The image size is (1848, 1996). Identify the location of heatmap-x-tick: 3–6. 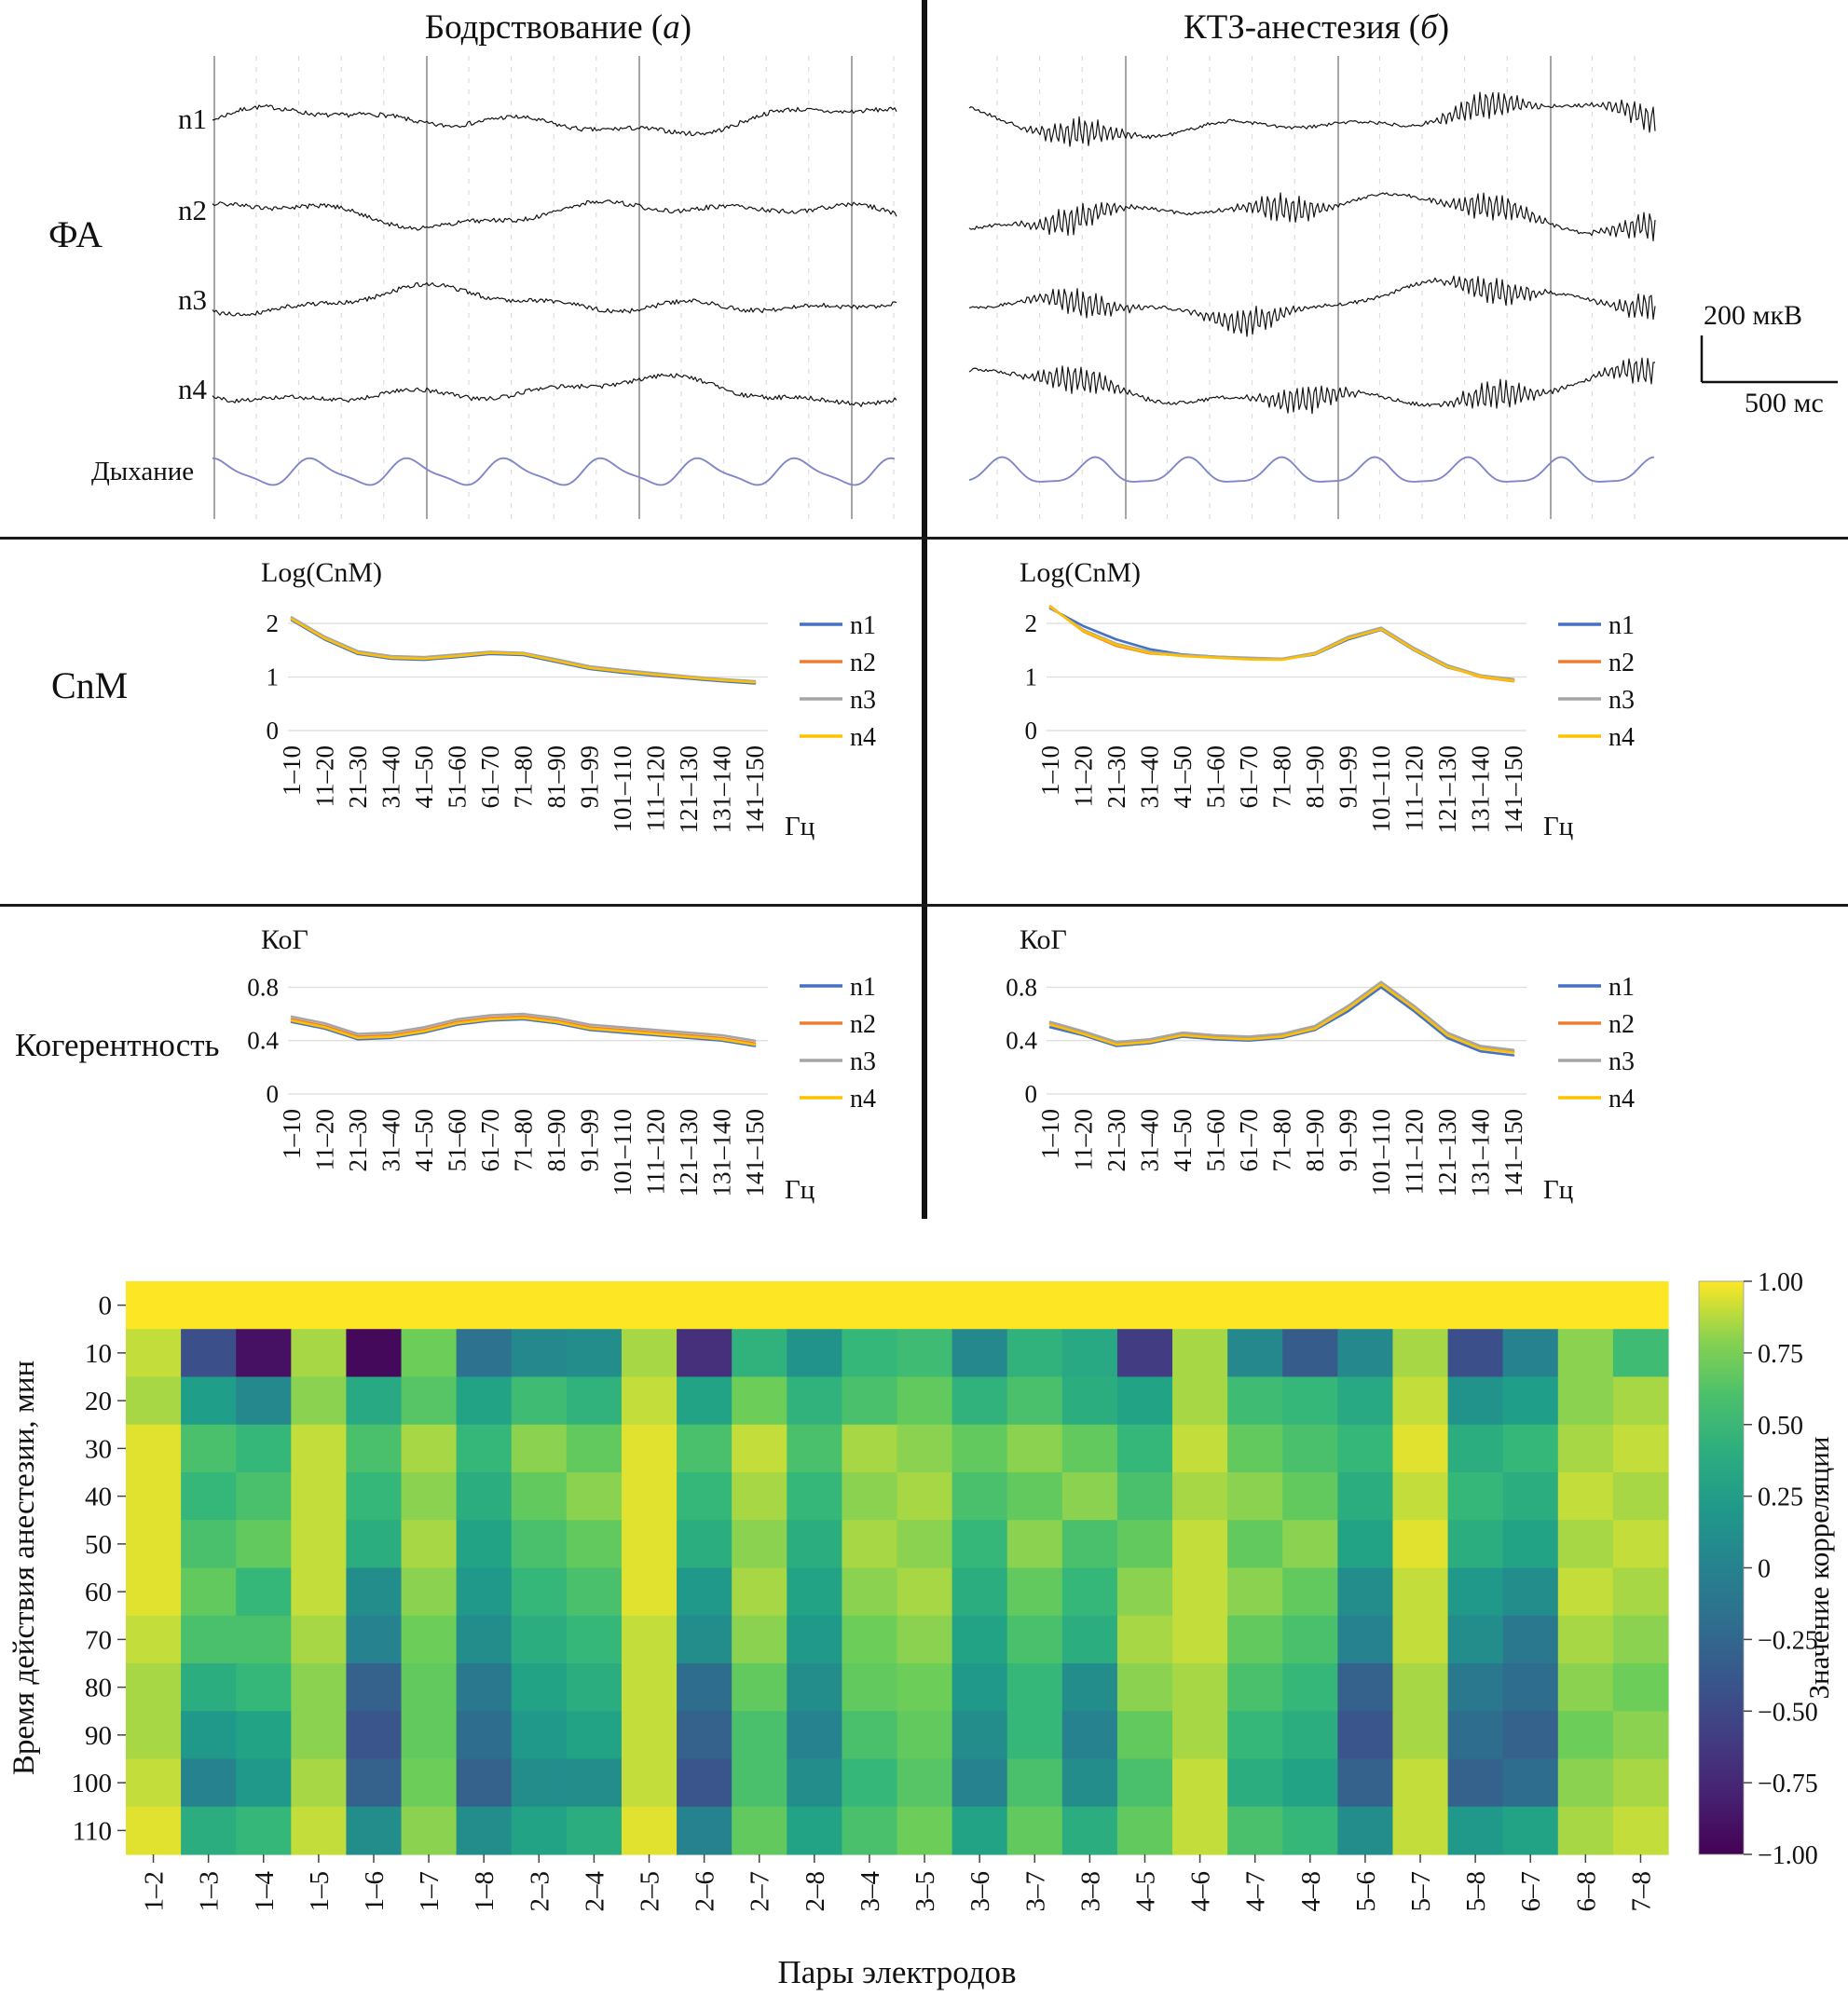
(980, 1891).